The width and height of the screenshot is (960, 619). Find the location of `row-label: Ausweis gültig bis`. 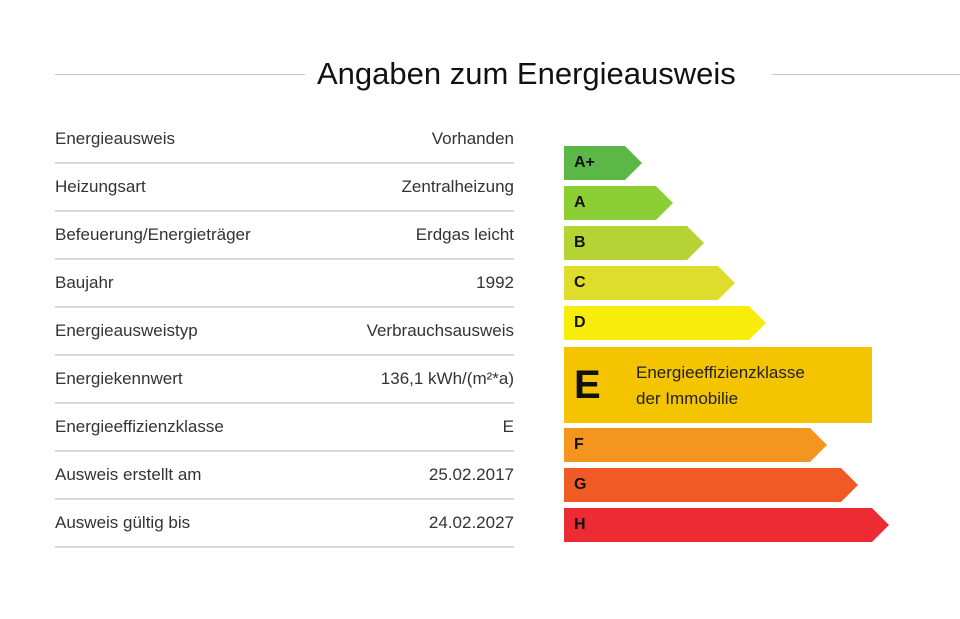

row-label: Ausweis gültig bis is located at coordinates (123, 522).